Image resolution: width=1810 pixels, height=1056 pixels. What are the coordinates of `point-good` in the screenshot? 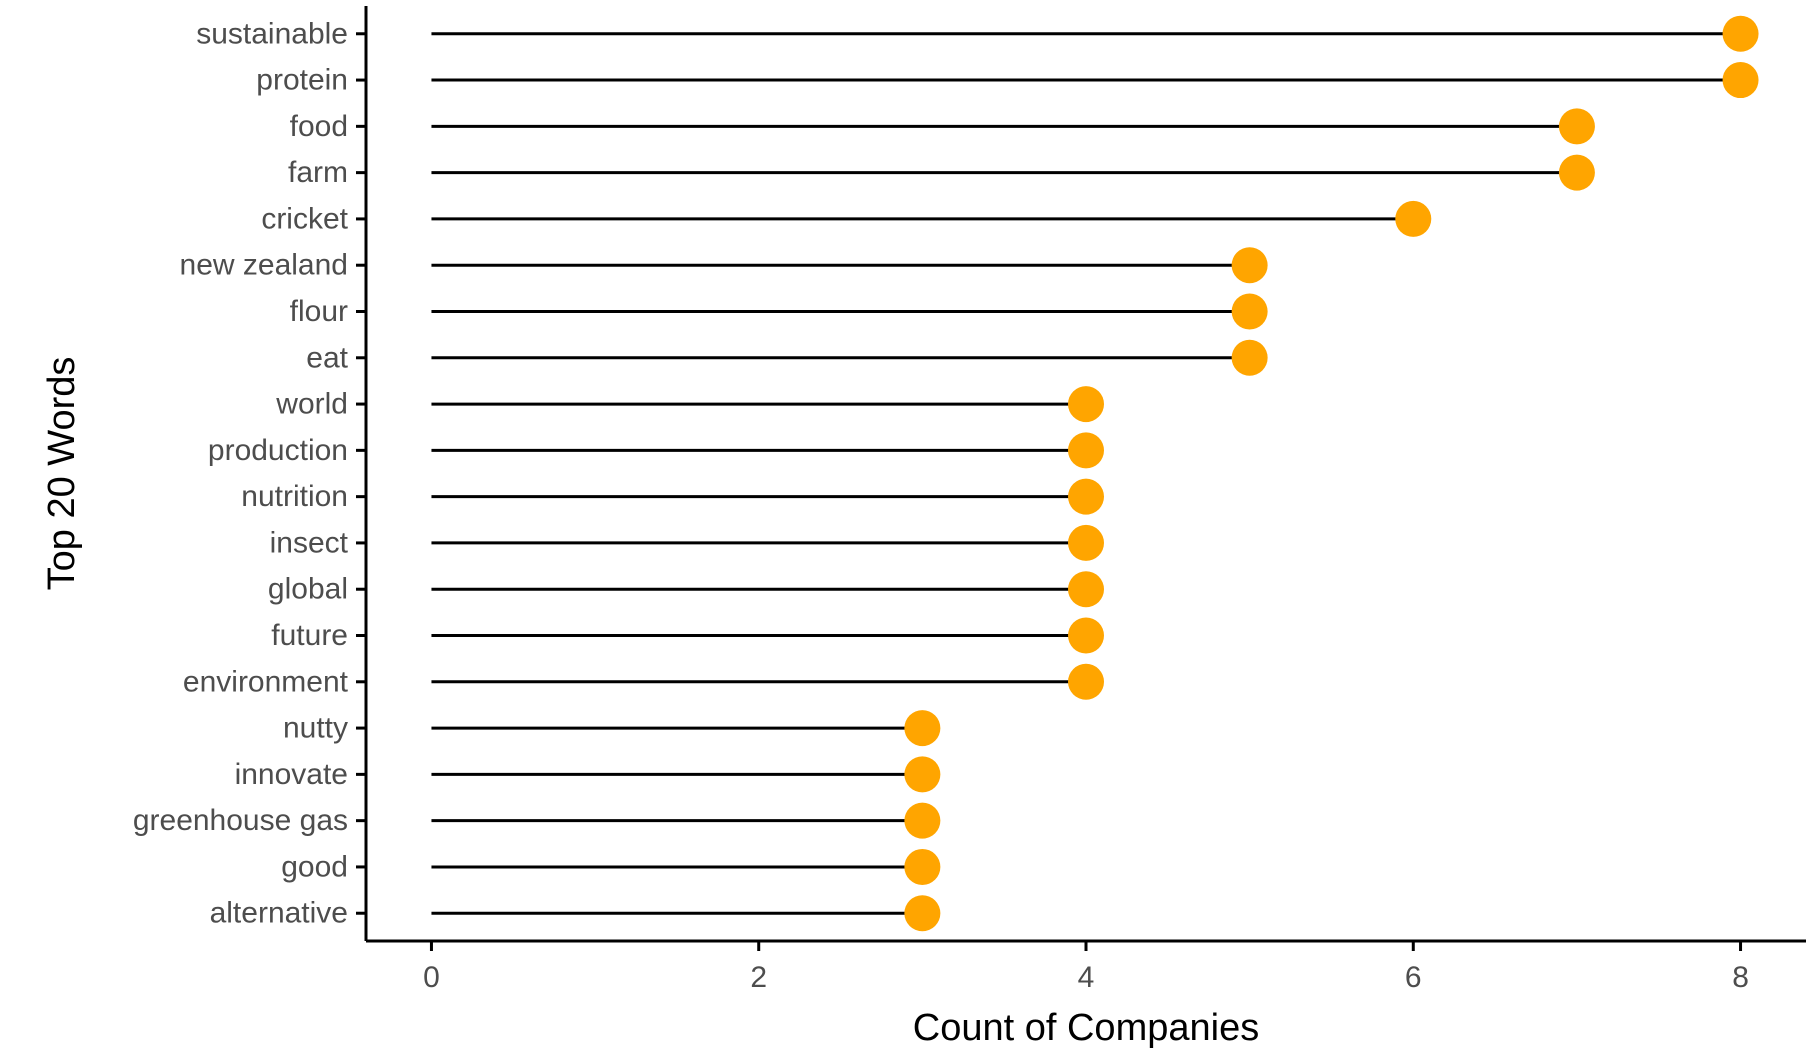 It's located at (922, 866).